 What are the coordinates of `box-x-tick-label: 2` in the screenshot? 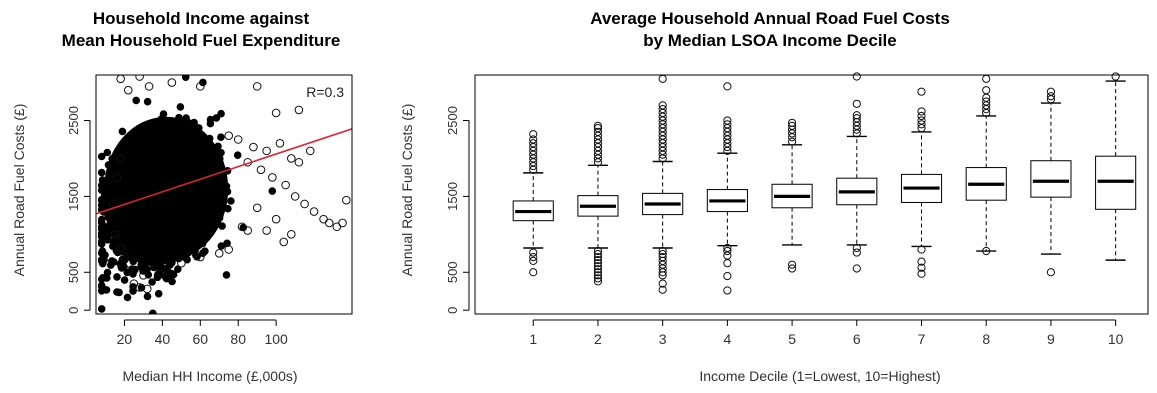 It's located at (598, 339).